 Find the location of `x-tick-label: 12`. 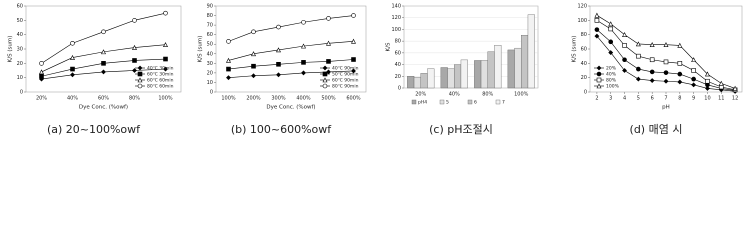

x-tick-label: 12 is located at coordinates (735, 99).